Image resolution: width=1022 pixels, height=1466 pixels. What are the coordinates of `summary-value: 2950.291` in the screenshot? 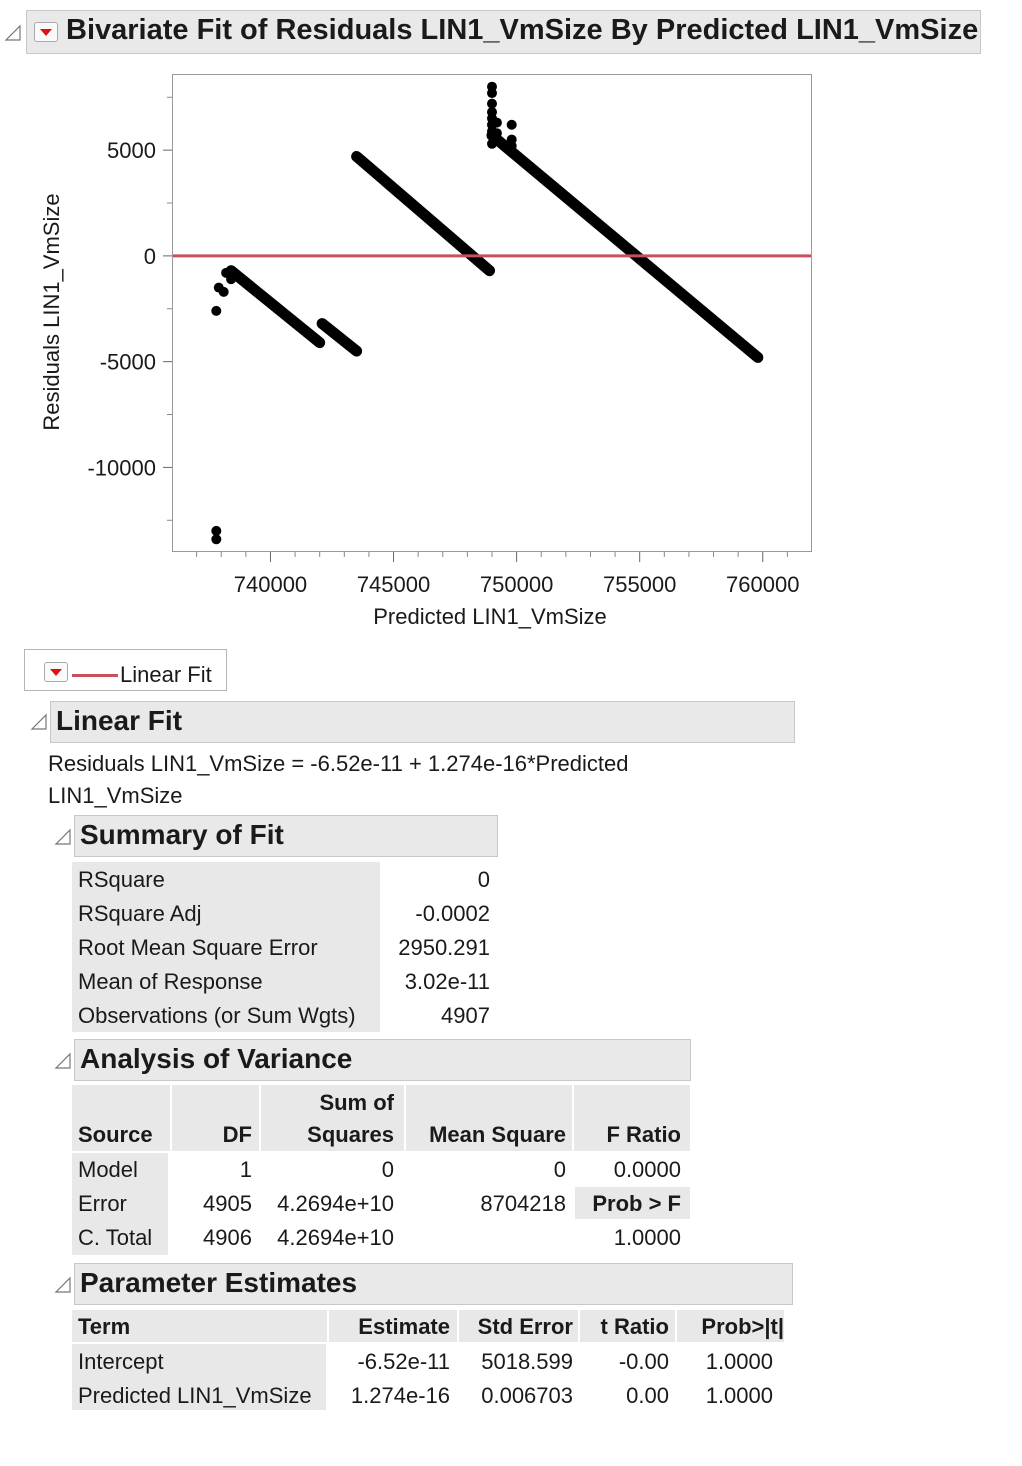 It's located at (444, 947).